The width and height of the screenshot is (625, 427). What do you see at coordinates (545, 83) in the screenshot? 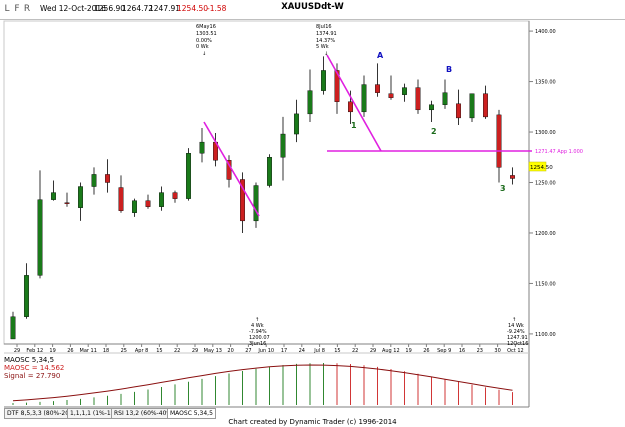
I see `price-tick-label: 1350.00` at bounding box center [545, 83].